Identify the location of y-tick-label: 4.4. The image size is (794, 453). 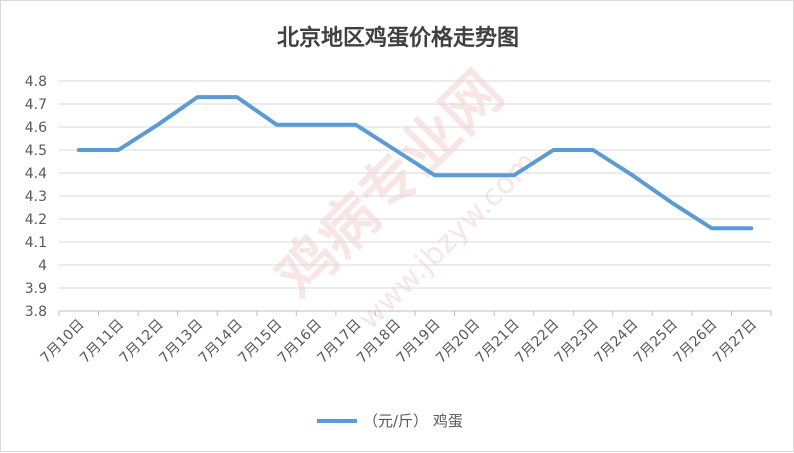
(36, 174).